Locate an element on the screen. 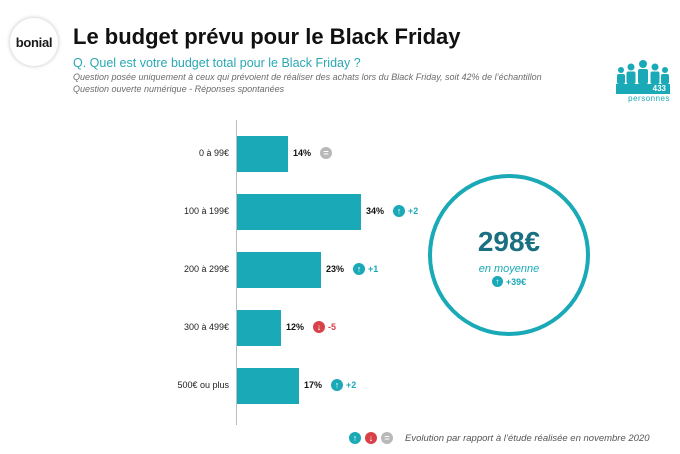  bonial-logo: bonial is located at coordinates (34, 42).